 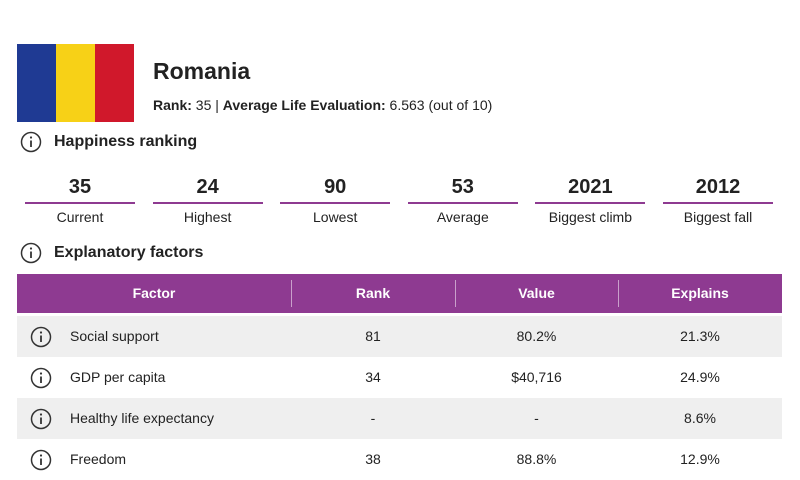 I want to click on stat-label: Biggest climb, so click(x=590, y=217).